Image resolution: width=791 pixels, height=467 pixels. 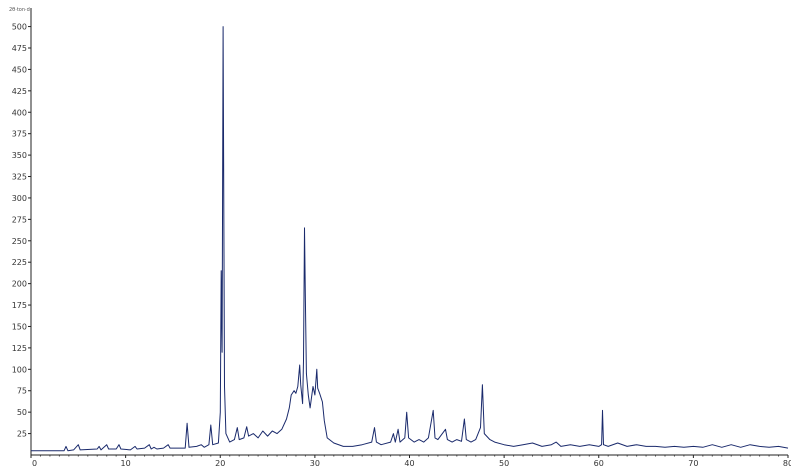 What do you see at coordinates (34, 463) in the screenshot?
I see `x-tick-label: 0` at bounding box center [34, 463].